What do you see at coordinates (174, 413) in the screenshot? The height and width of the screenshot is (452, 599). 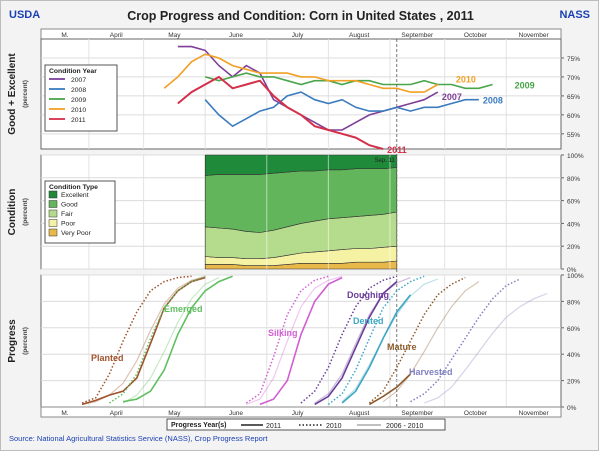 I see `bottom-month-label: May` at bounding box center [174, 413].